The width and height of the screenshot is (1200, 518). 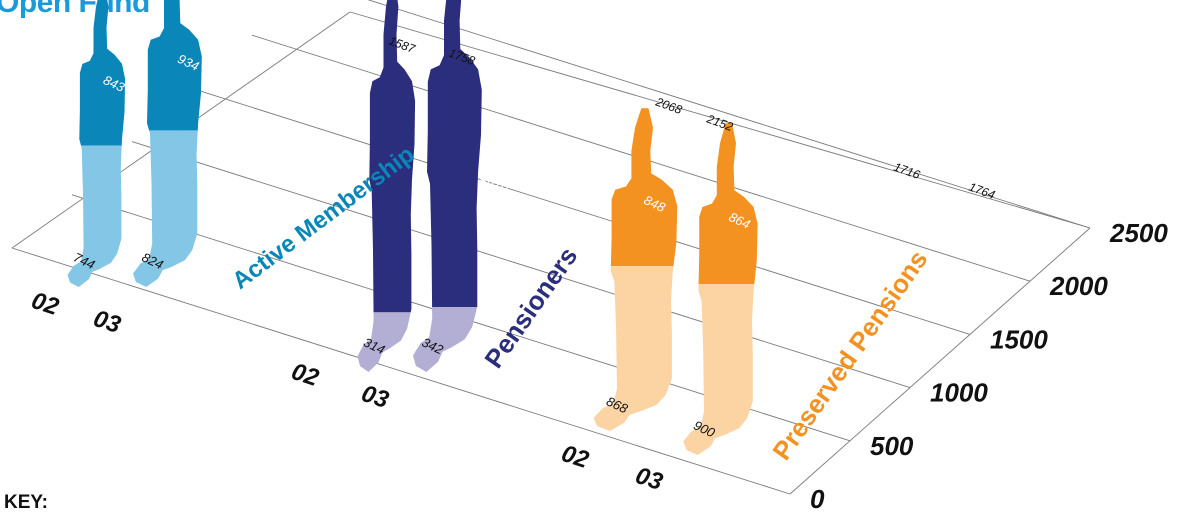 I want to click on y-tick-label: 2000, so click(x=1078, y=286).